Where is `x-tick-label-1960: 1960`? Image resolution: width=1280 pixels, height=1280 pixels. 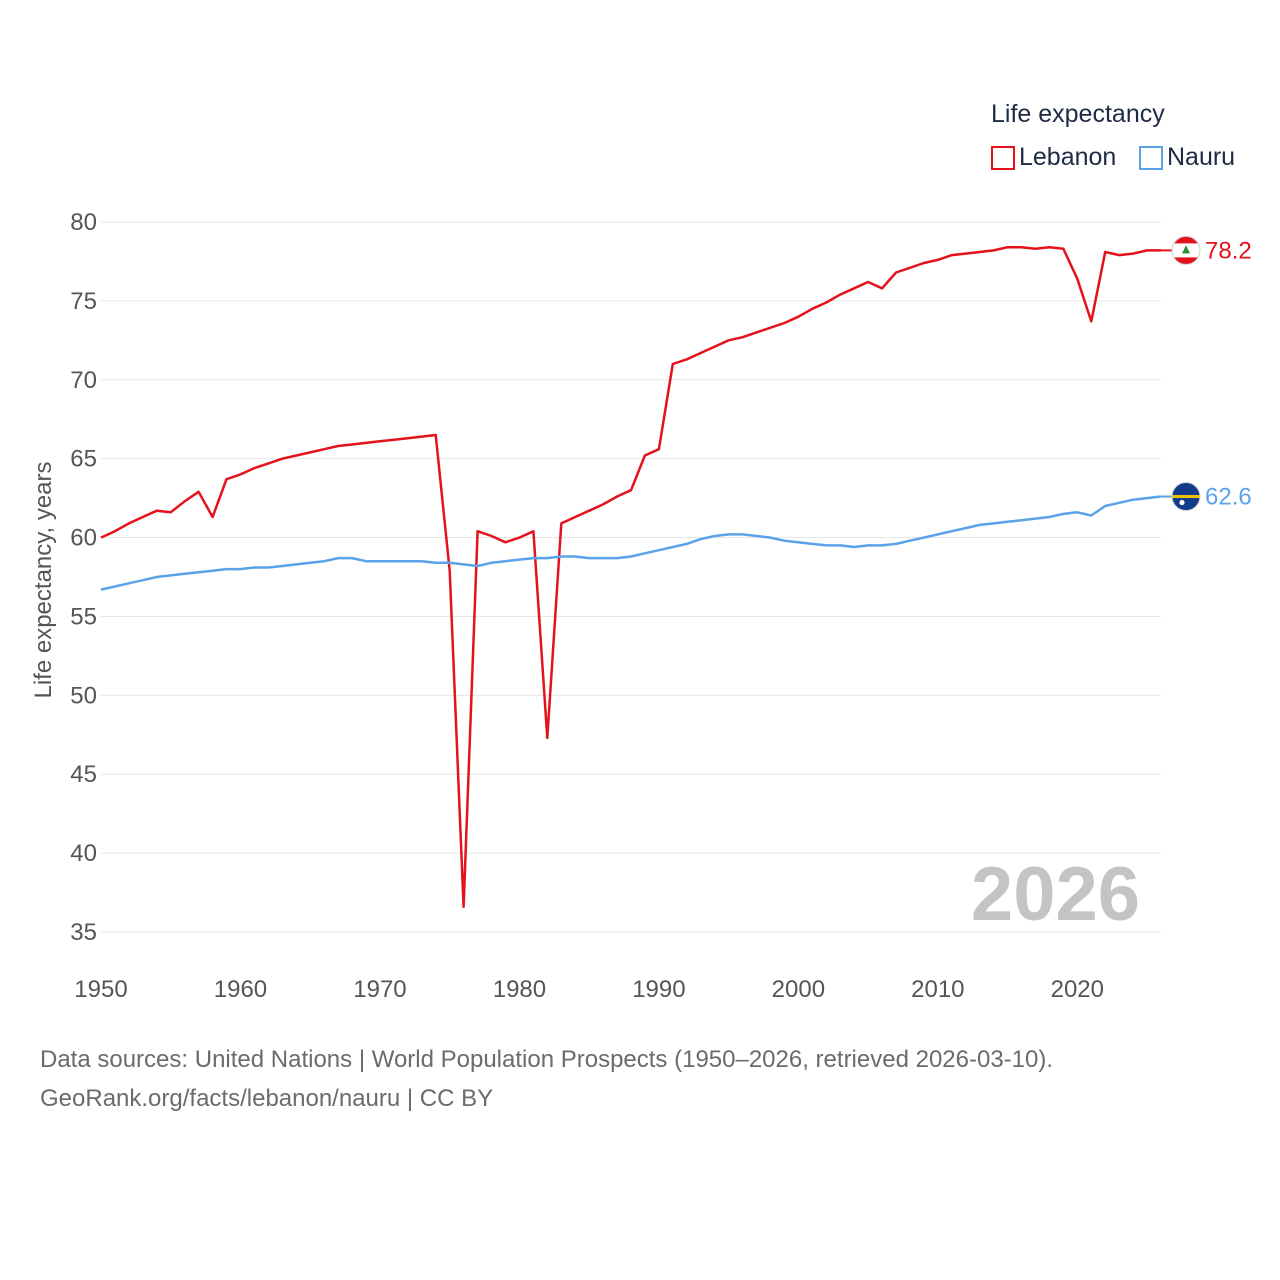
x-tick-label-1960: 1960 is located at coordinates (240, 989).